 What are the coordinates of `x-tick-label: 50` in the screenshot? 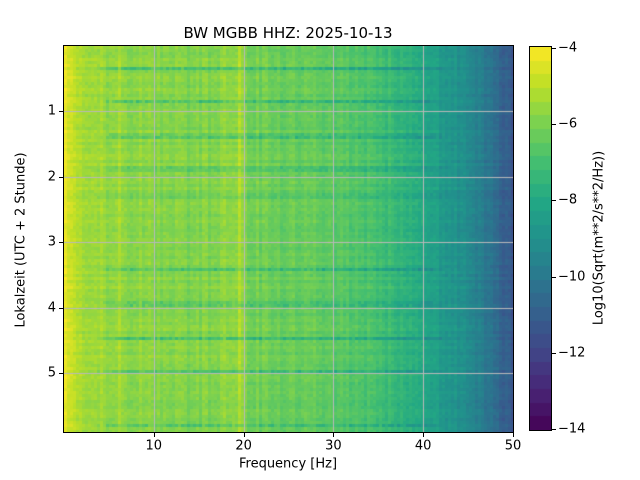 It's located at (513, 446).